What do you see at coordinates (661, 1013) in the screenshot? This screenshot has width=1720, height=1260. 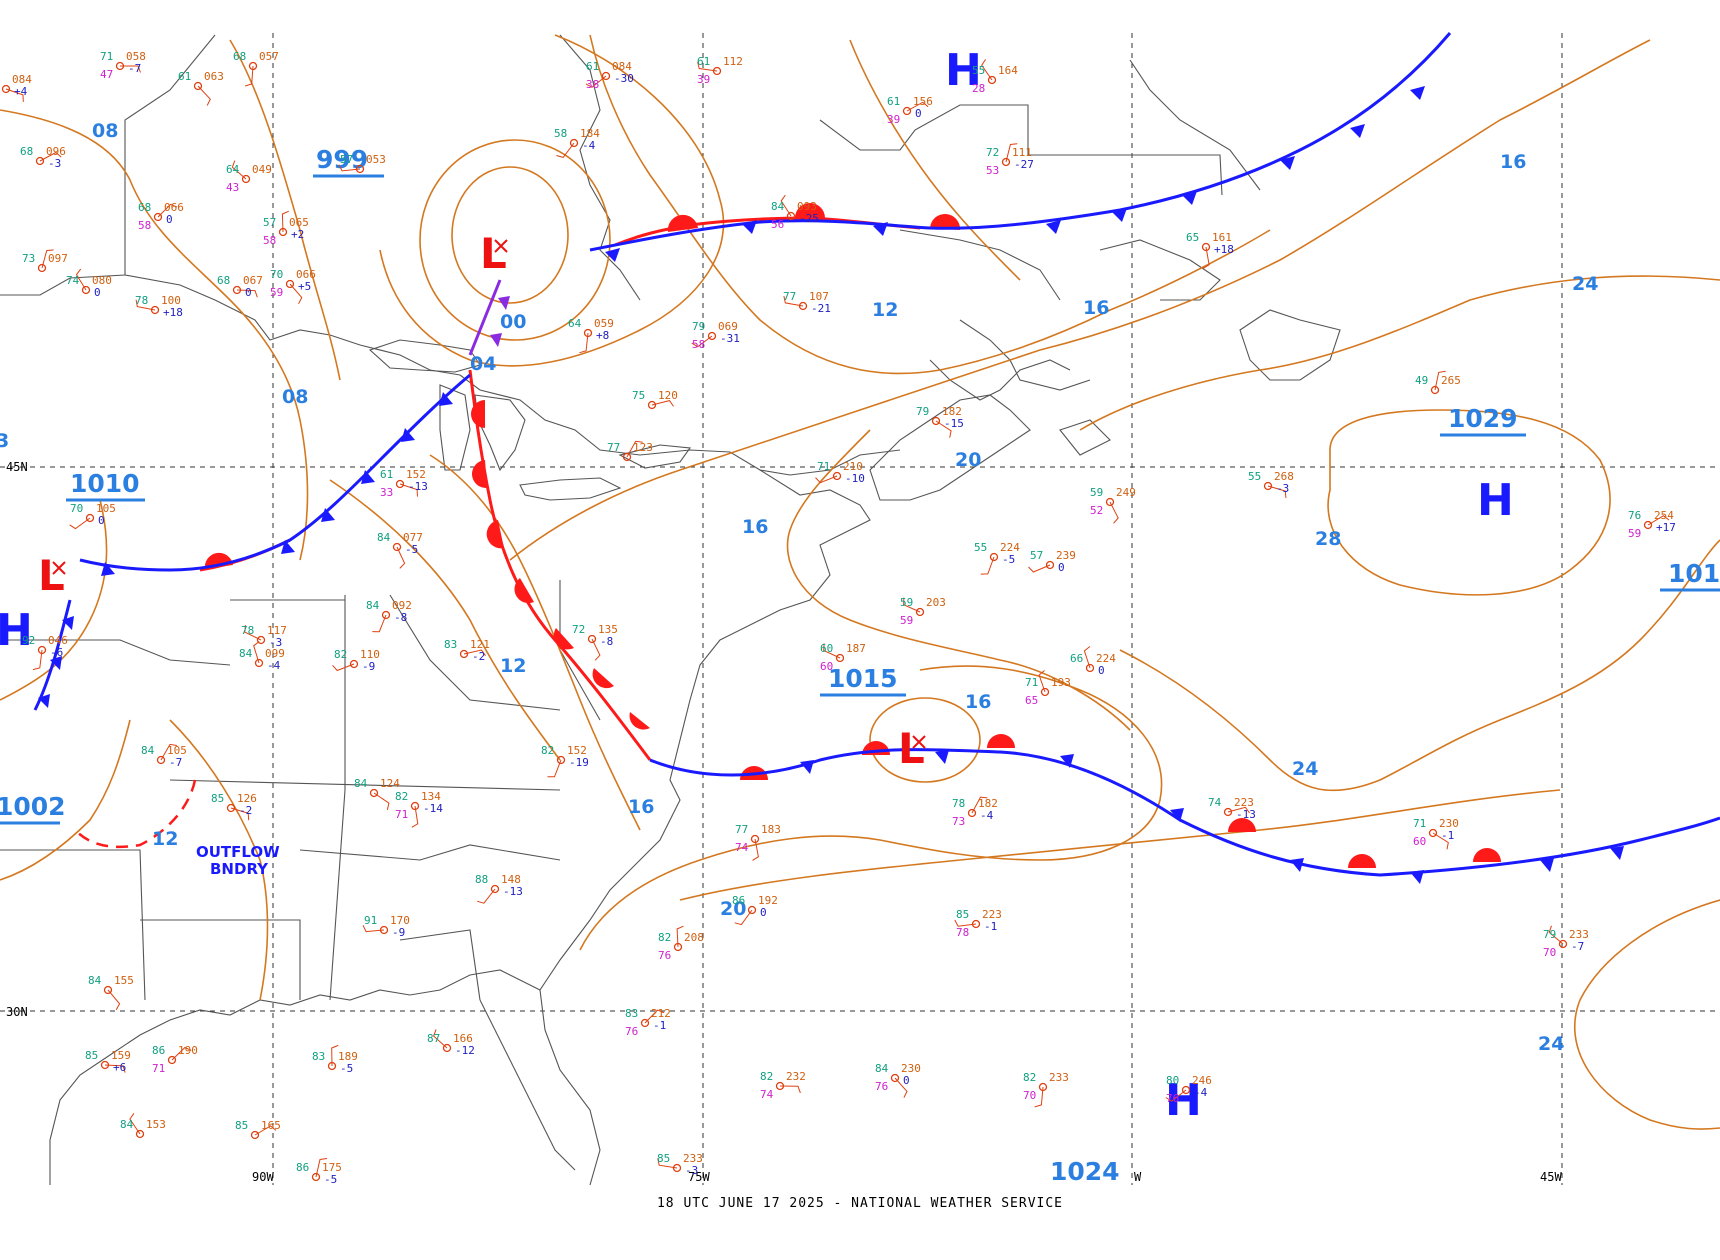 I see `station-pressure: 212` at bounding box center [661, 1013].